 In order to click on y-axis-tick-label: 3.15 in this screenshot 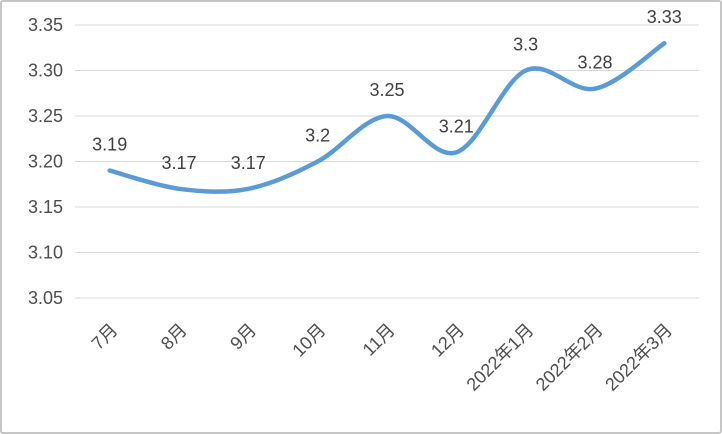, I will do `click(45, 207)`.